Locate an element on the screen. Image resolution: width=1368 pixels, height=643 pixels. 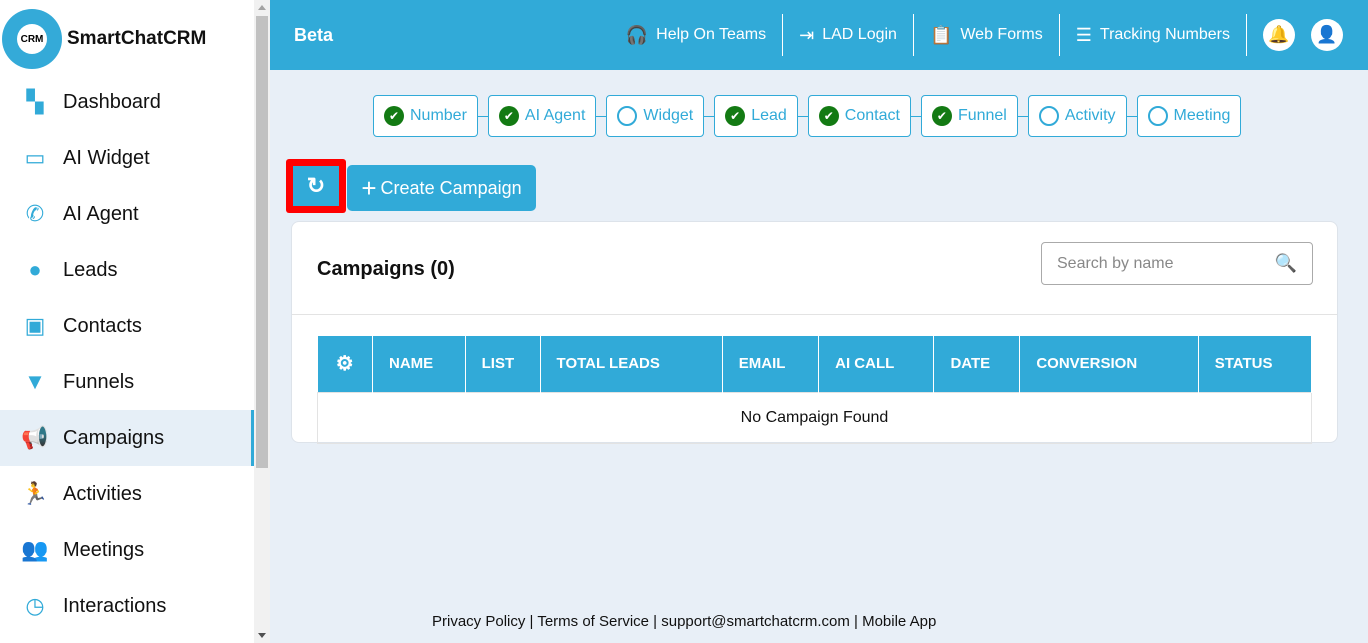
scroll-down-icon is located at coordinates (262, 635).